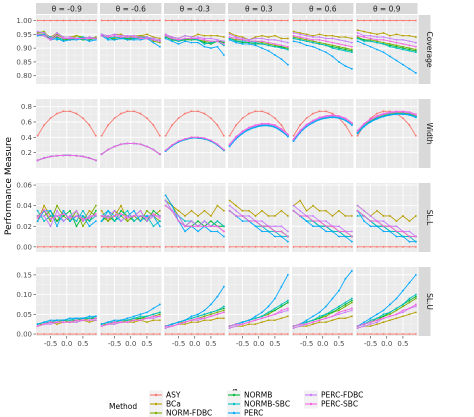 Image resolution: width=474 pixels, height=417 pixels. Describe the element at coordinates (27, 138) in the screenshot. I see `y-tick-label: 0.4` at that location.